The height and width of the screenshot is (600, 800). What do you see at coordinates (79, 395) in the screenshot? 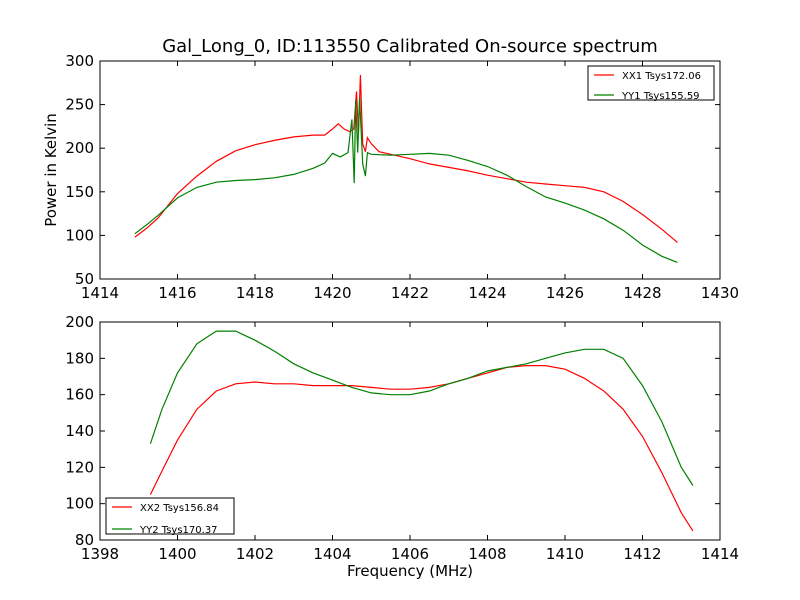
I see `y-tick-label: 160` at bounding box center [79, 395].